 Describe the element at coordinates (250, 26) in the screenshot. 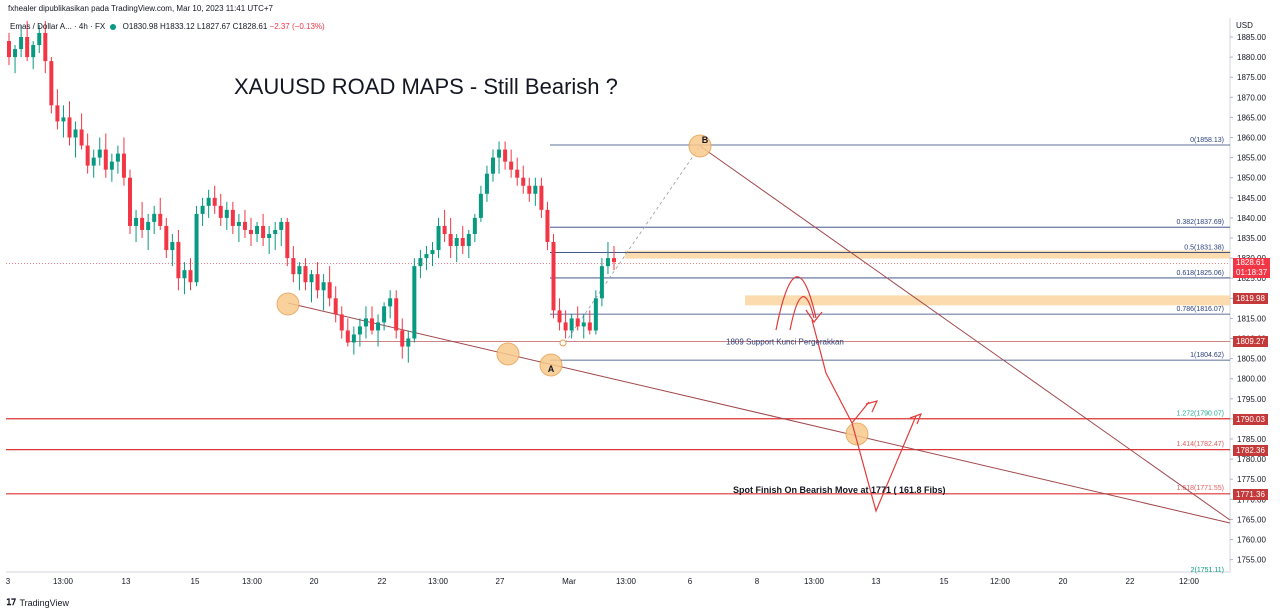

I see `ohlc-close: C1828.61` at that location.